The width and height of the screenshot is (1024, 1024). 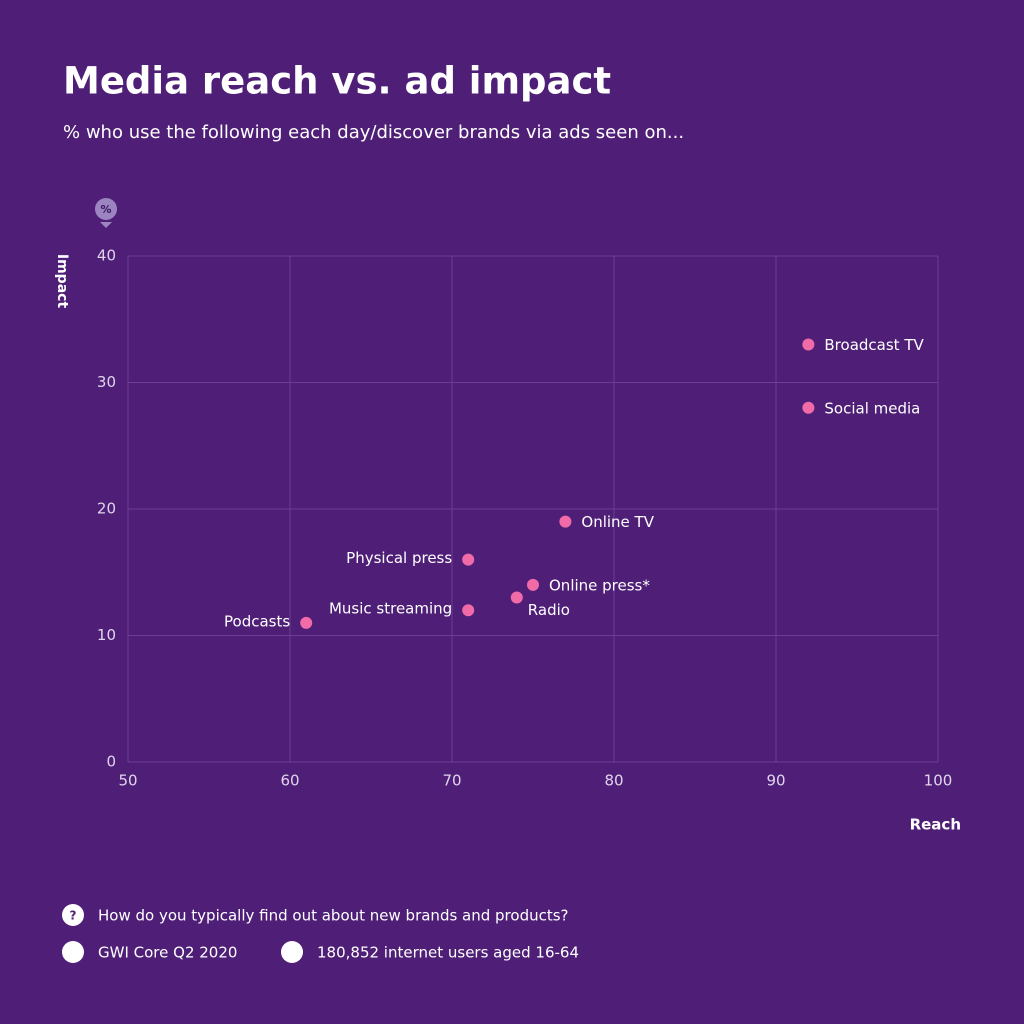 I want to click on unit-badge-tip, so click(x=106, y=225).